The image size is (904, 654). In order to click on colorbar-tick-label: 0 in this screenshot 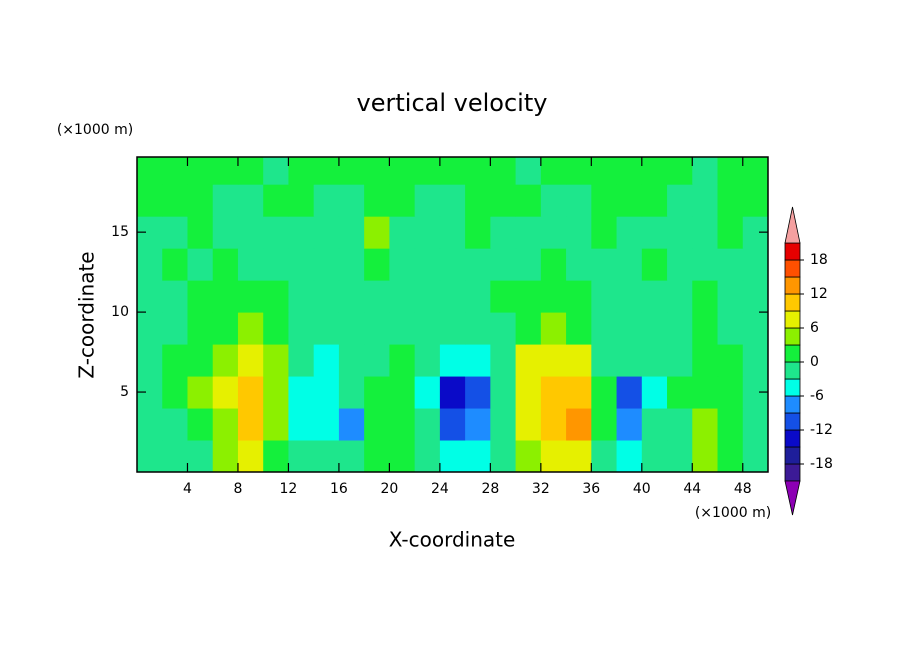, I will do `click(814, 362)`.